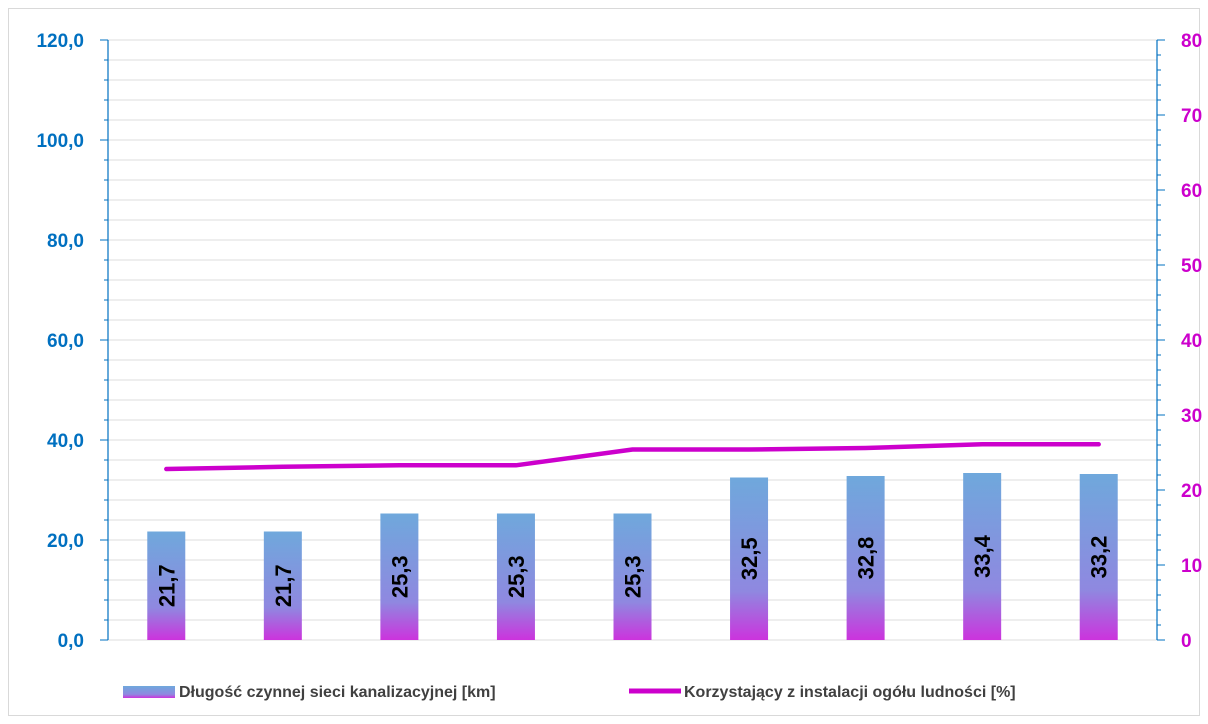  I want to click on right-tick-label: 60, so click(1191, 191).